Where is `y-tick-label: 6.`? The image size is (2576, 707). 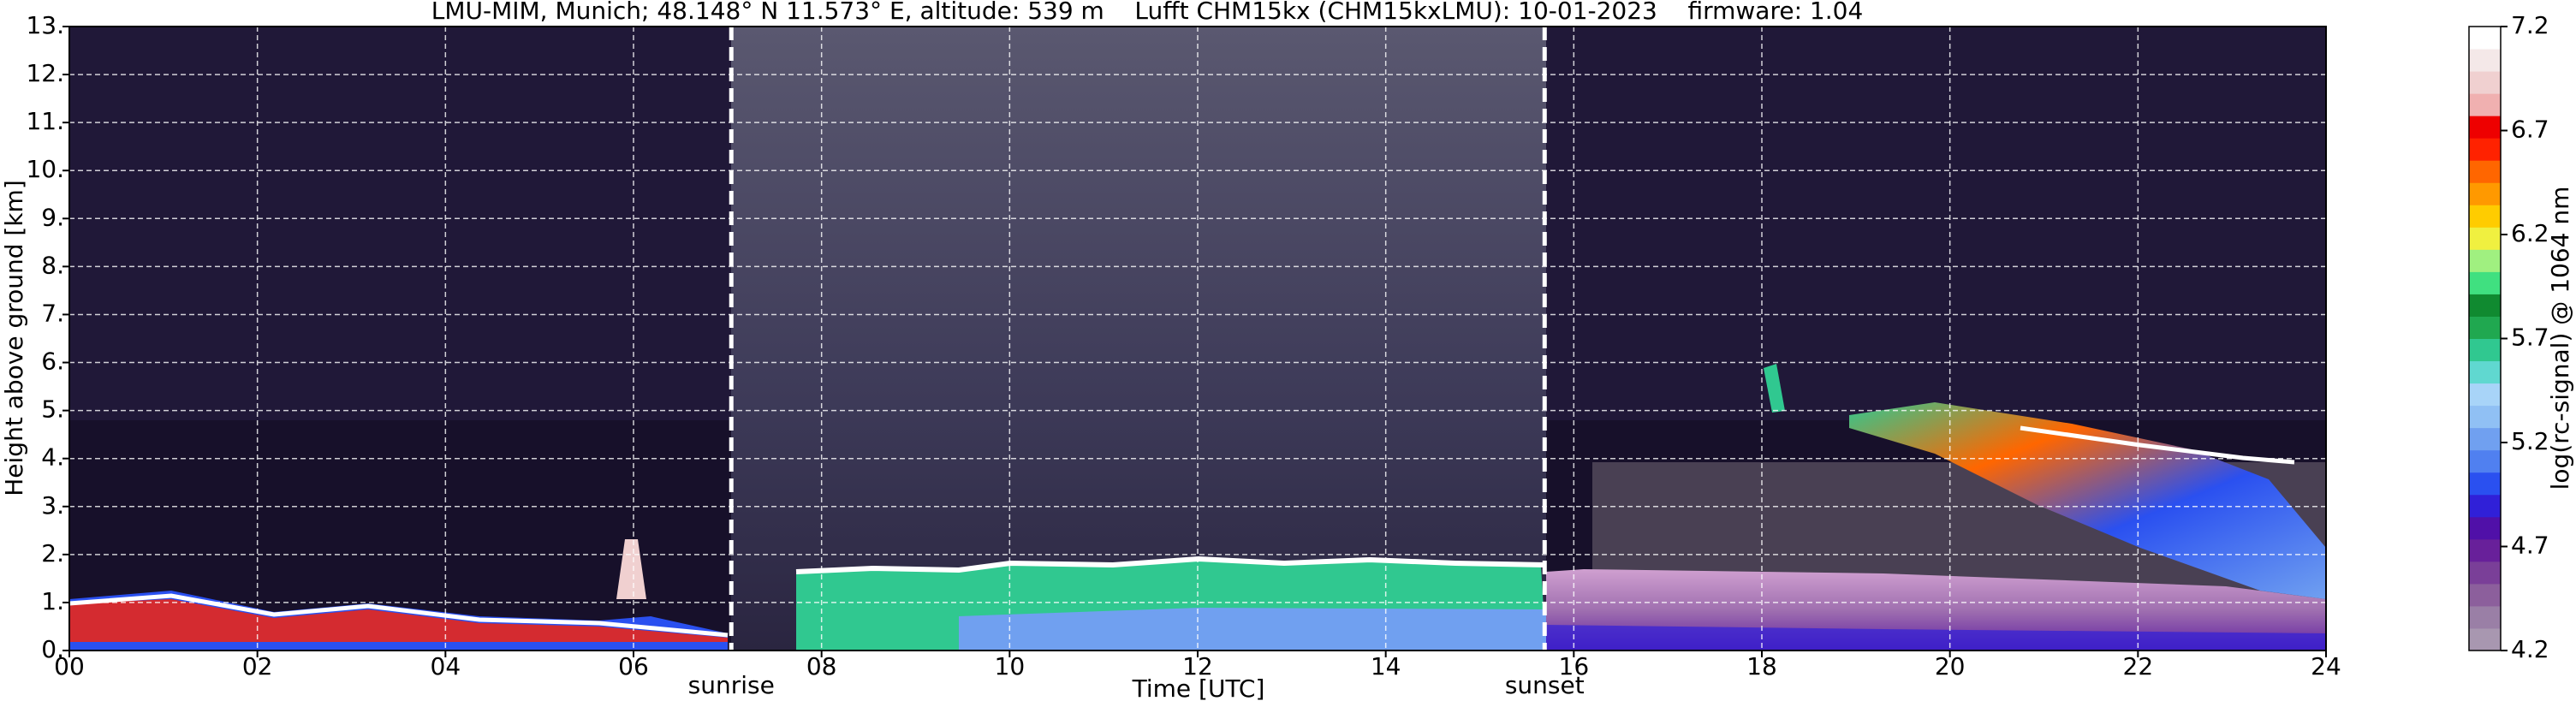 y-tick-label: 6. is located at coordinates (53, 362).